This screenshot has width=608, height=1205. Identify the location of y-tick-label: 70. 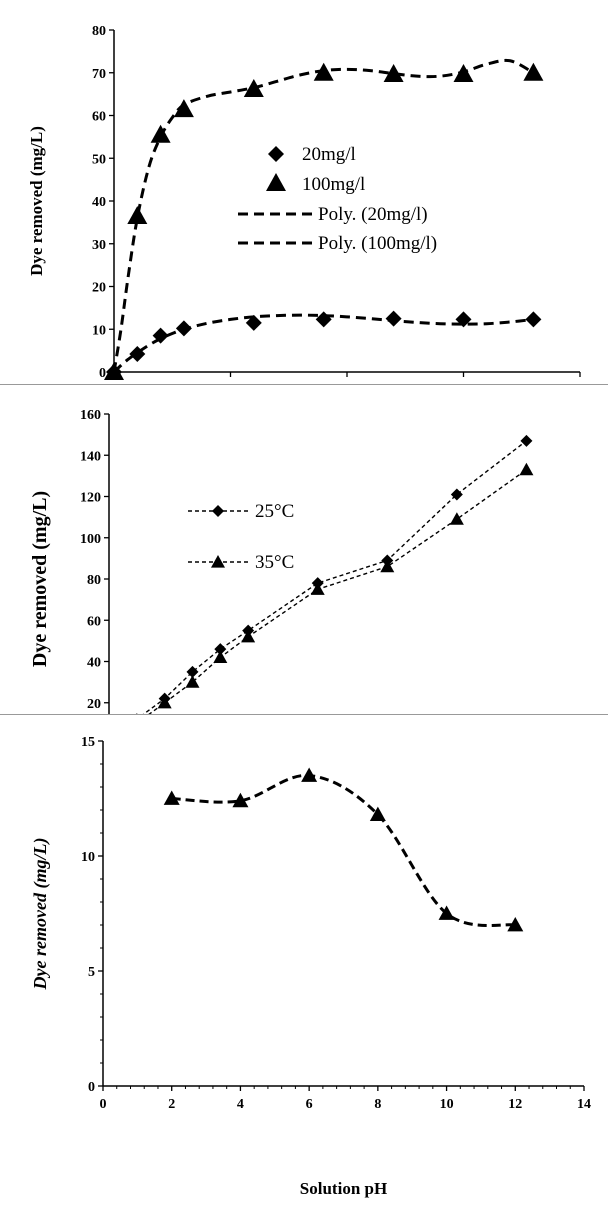
(99, 74).